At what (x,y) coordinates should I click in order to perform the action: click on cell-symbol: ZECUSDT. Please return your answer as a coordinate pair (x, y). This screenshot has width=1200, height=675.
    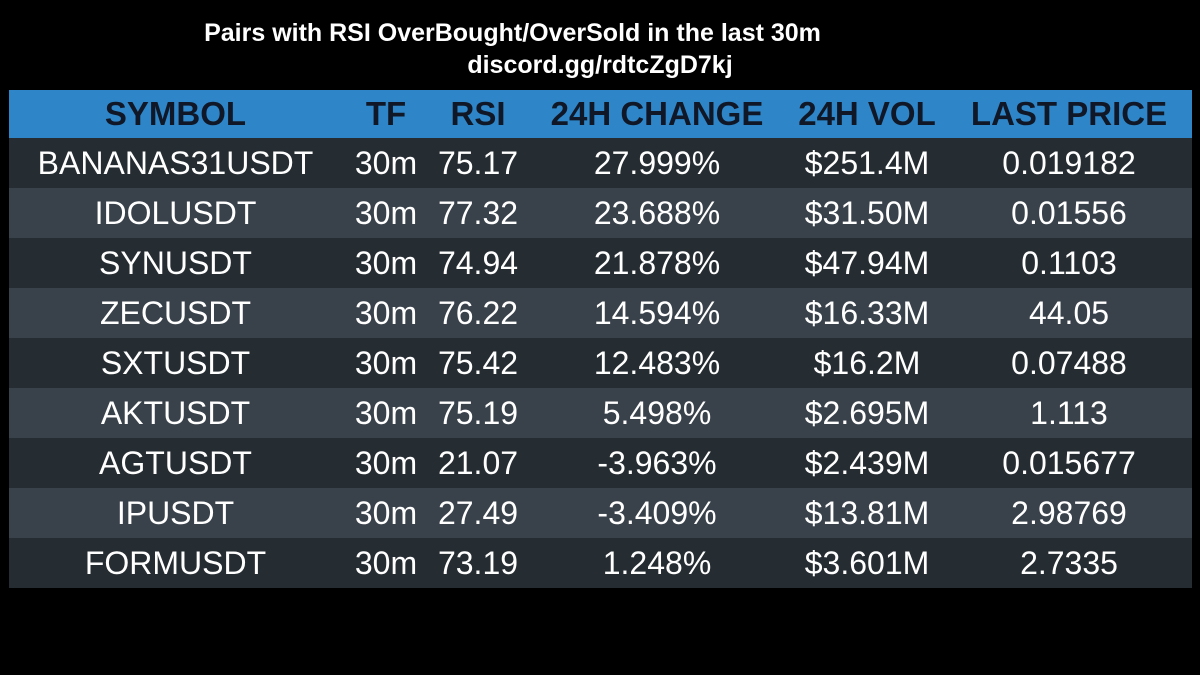
    Looking at the image, I should click on (175, 313).